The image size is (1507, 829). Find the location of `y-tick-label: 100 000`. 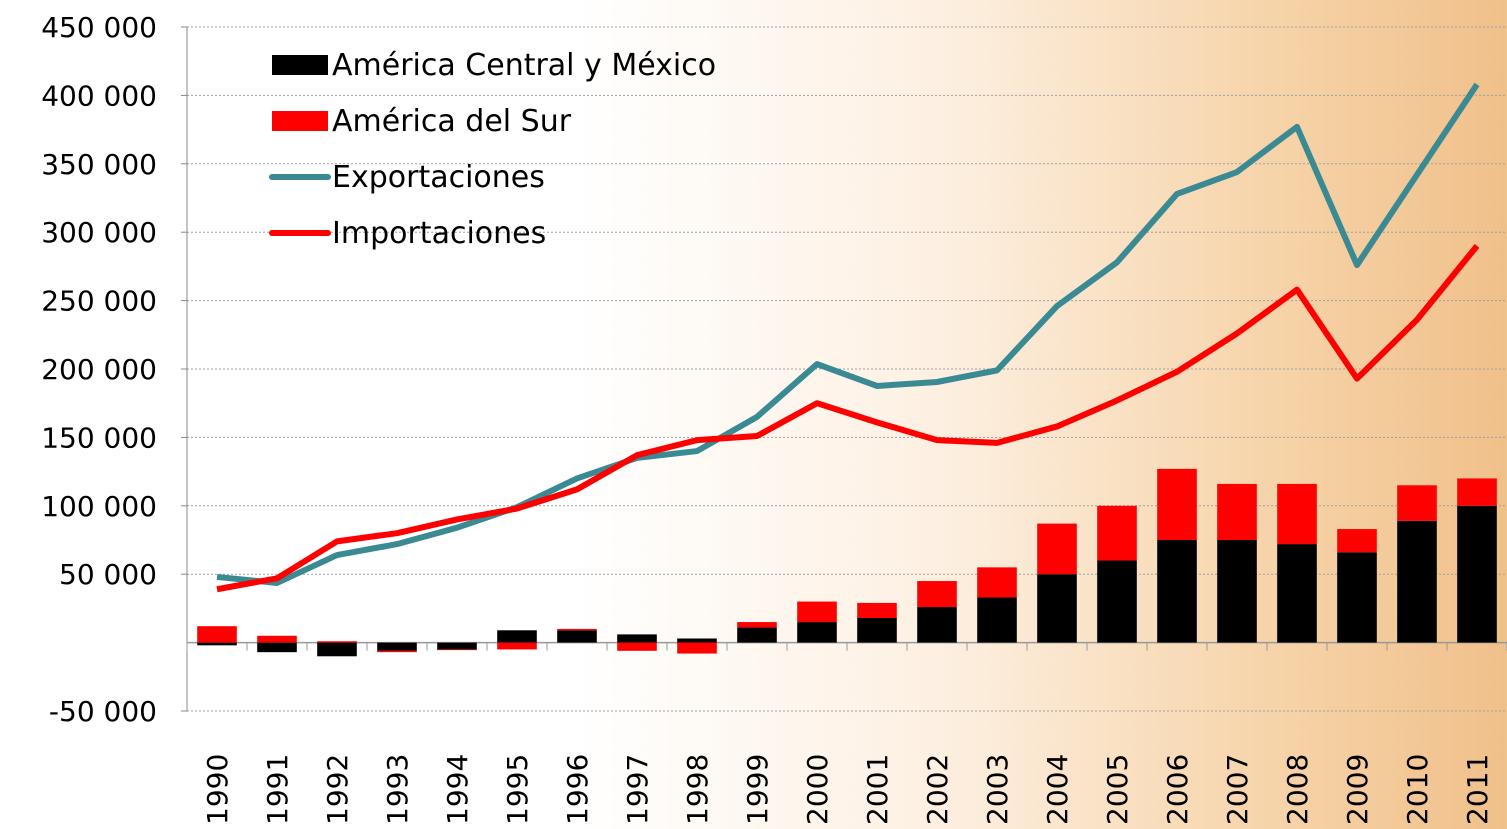

y-tick-label: 100 000 is located at coordinates (99, 506).